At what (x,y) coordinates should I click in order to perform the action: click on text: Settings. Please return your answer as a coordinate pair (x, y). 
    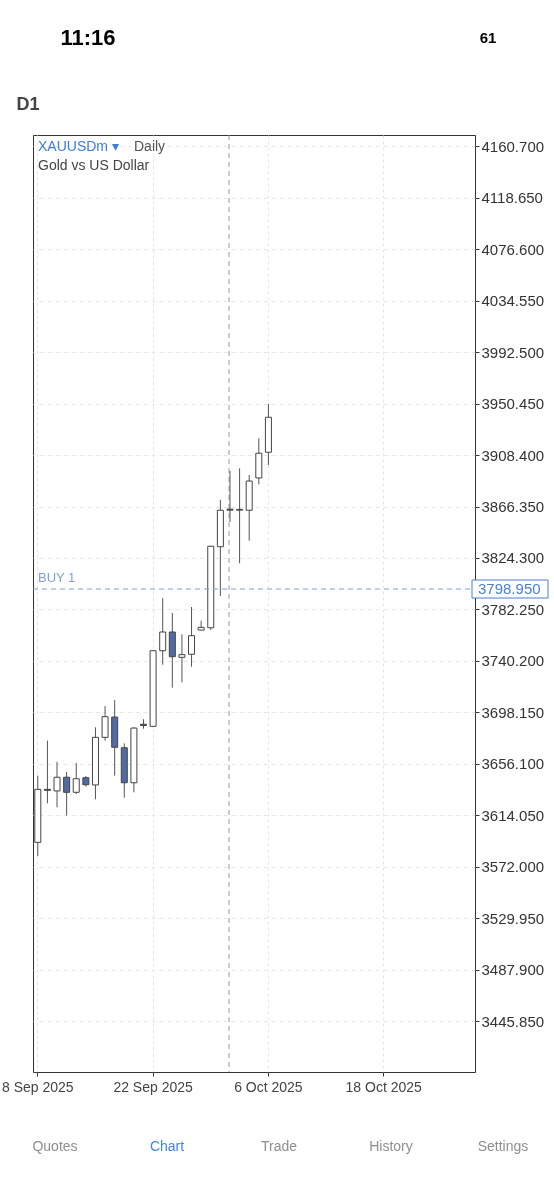
    Looking at the image, I should click on (503, 1146).